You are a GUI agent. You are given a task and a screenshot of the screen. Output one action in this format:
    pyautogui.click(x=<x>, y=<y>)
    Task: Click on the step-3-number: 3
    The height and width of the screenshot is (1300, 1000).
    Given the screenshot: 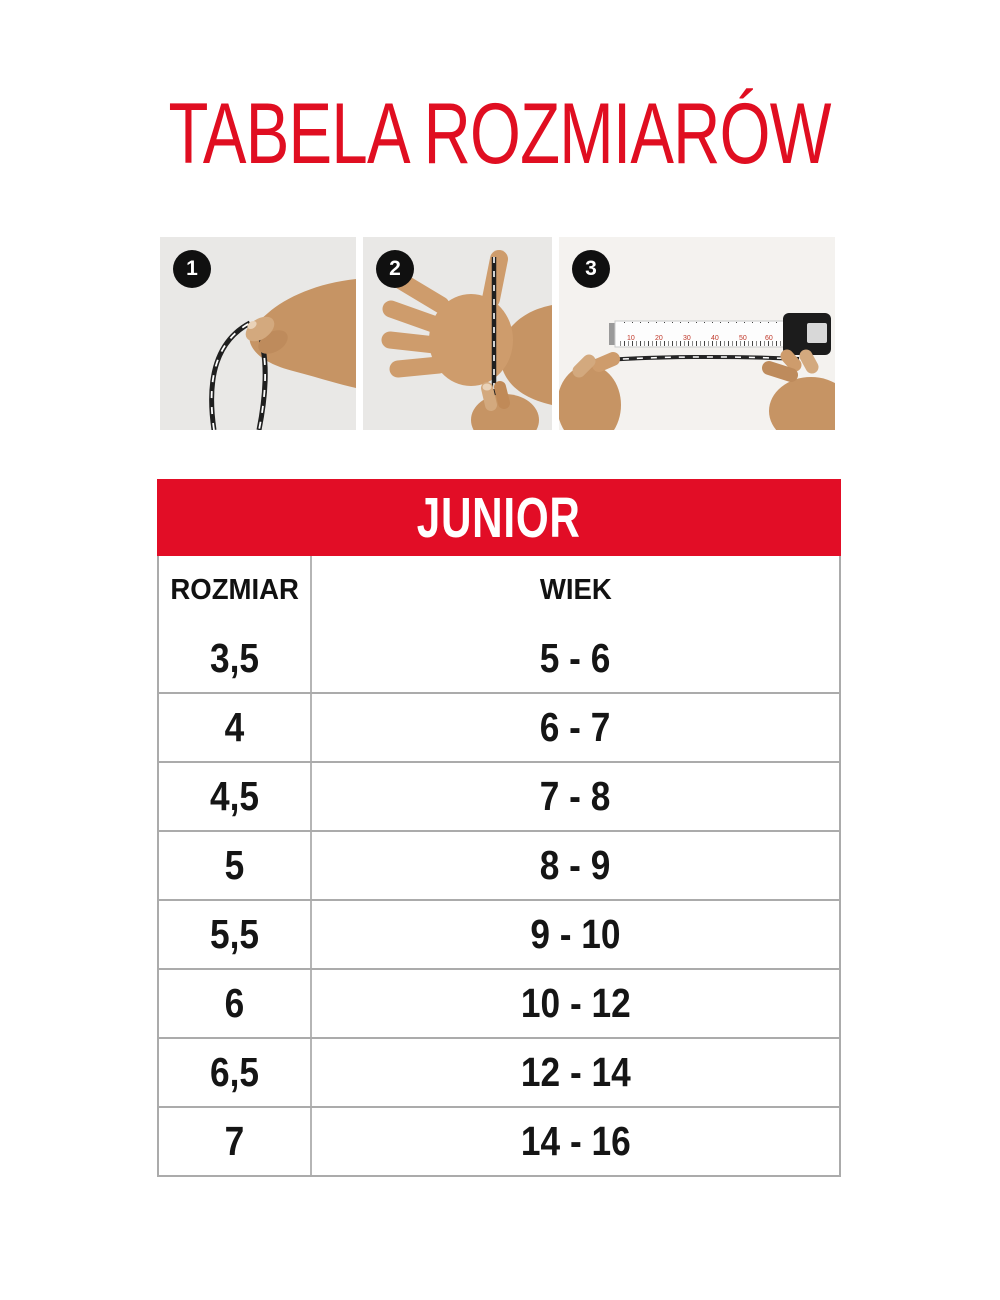 What is the action you would take?
    pyautogui.click(x=591, y=268)
    